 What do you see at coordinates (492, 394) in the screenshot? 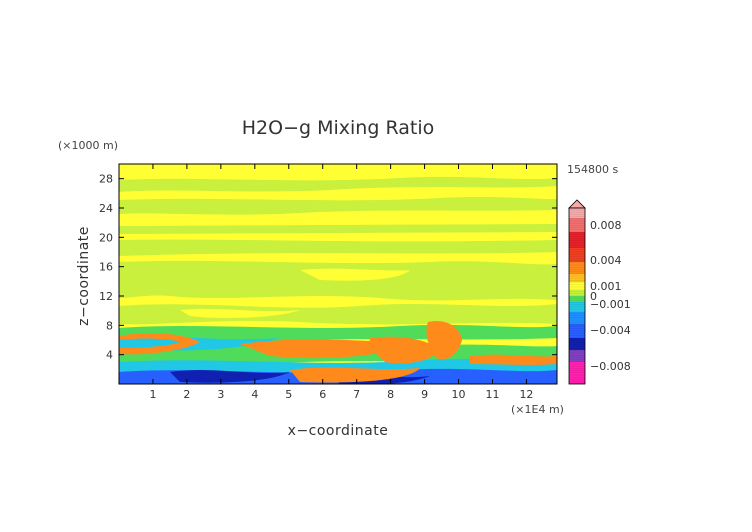
I see `x-tick-label: 11` at bounding box center [492, 394].